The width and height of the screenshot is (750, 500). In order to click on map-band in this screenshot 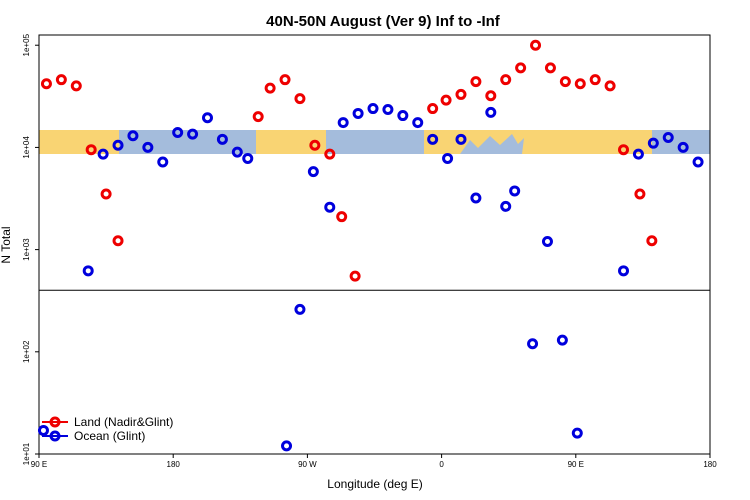, I will do `click(374, 142)`.